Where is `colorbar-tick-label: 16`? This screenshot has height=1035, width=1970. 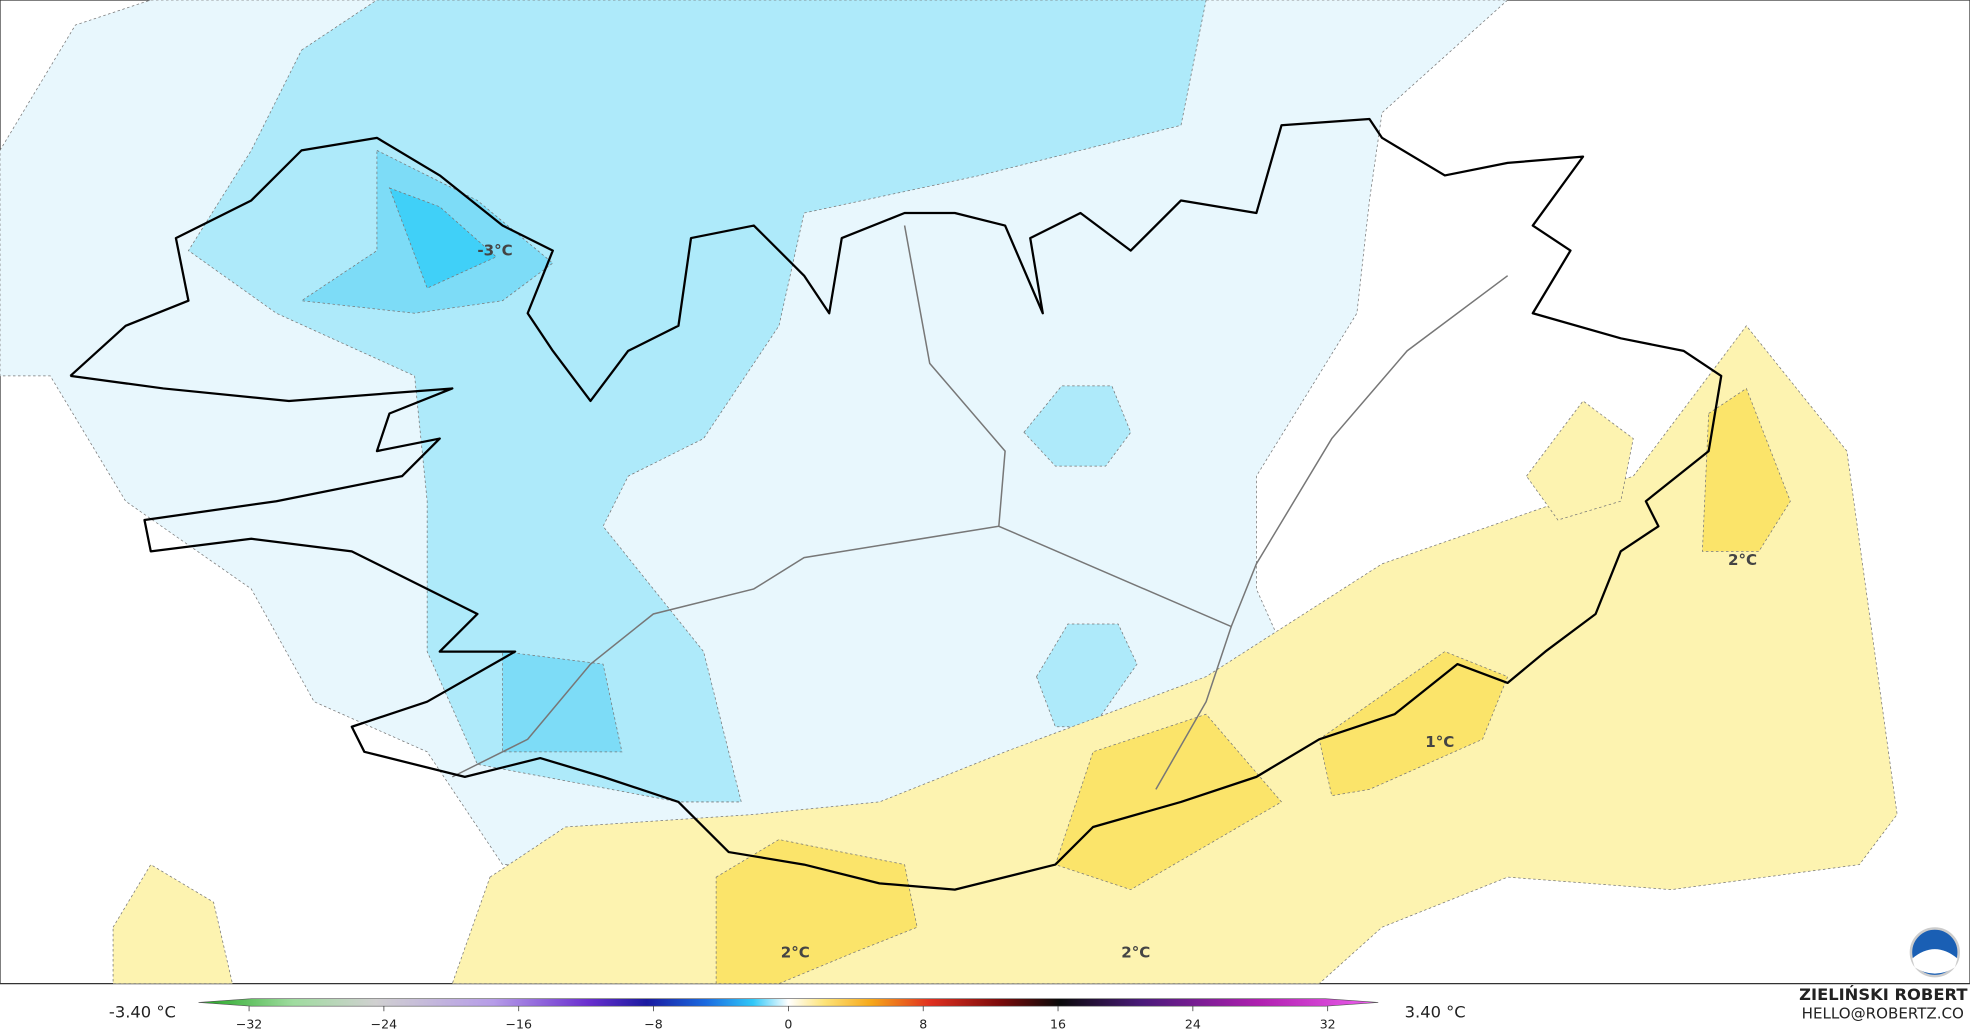 colorbar-tick-label: 16 is located at coordinates (1058, 1024).